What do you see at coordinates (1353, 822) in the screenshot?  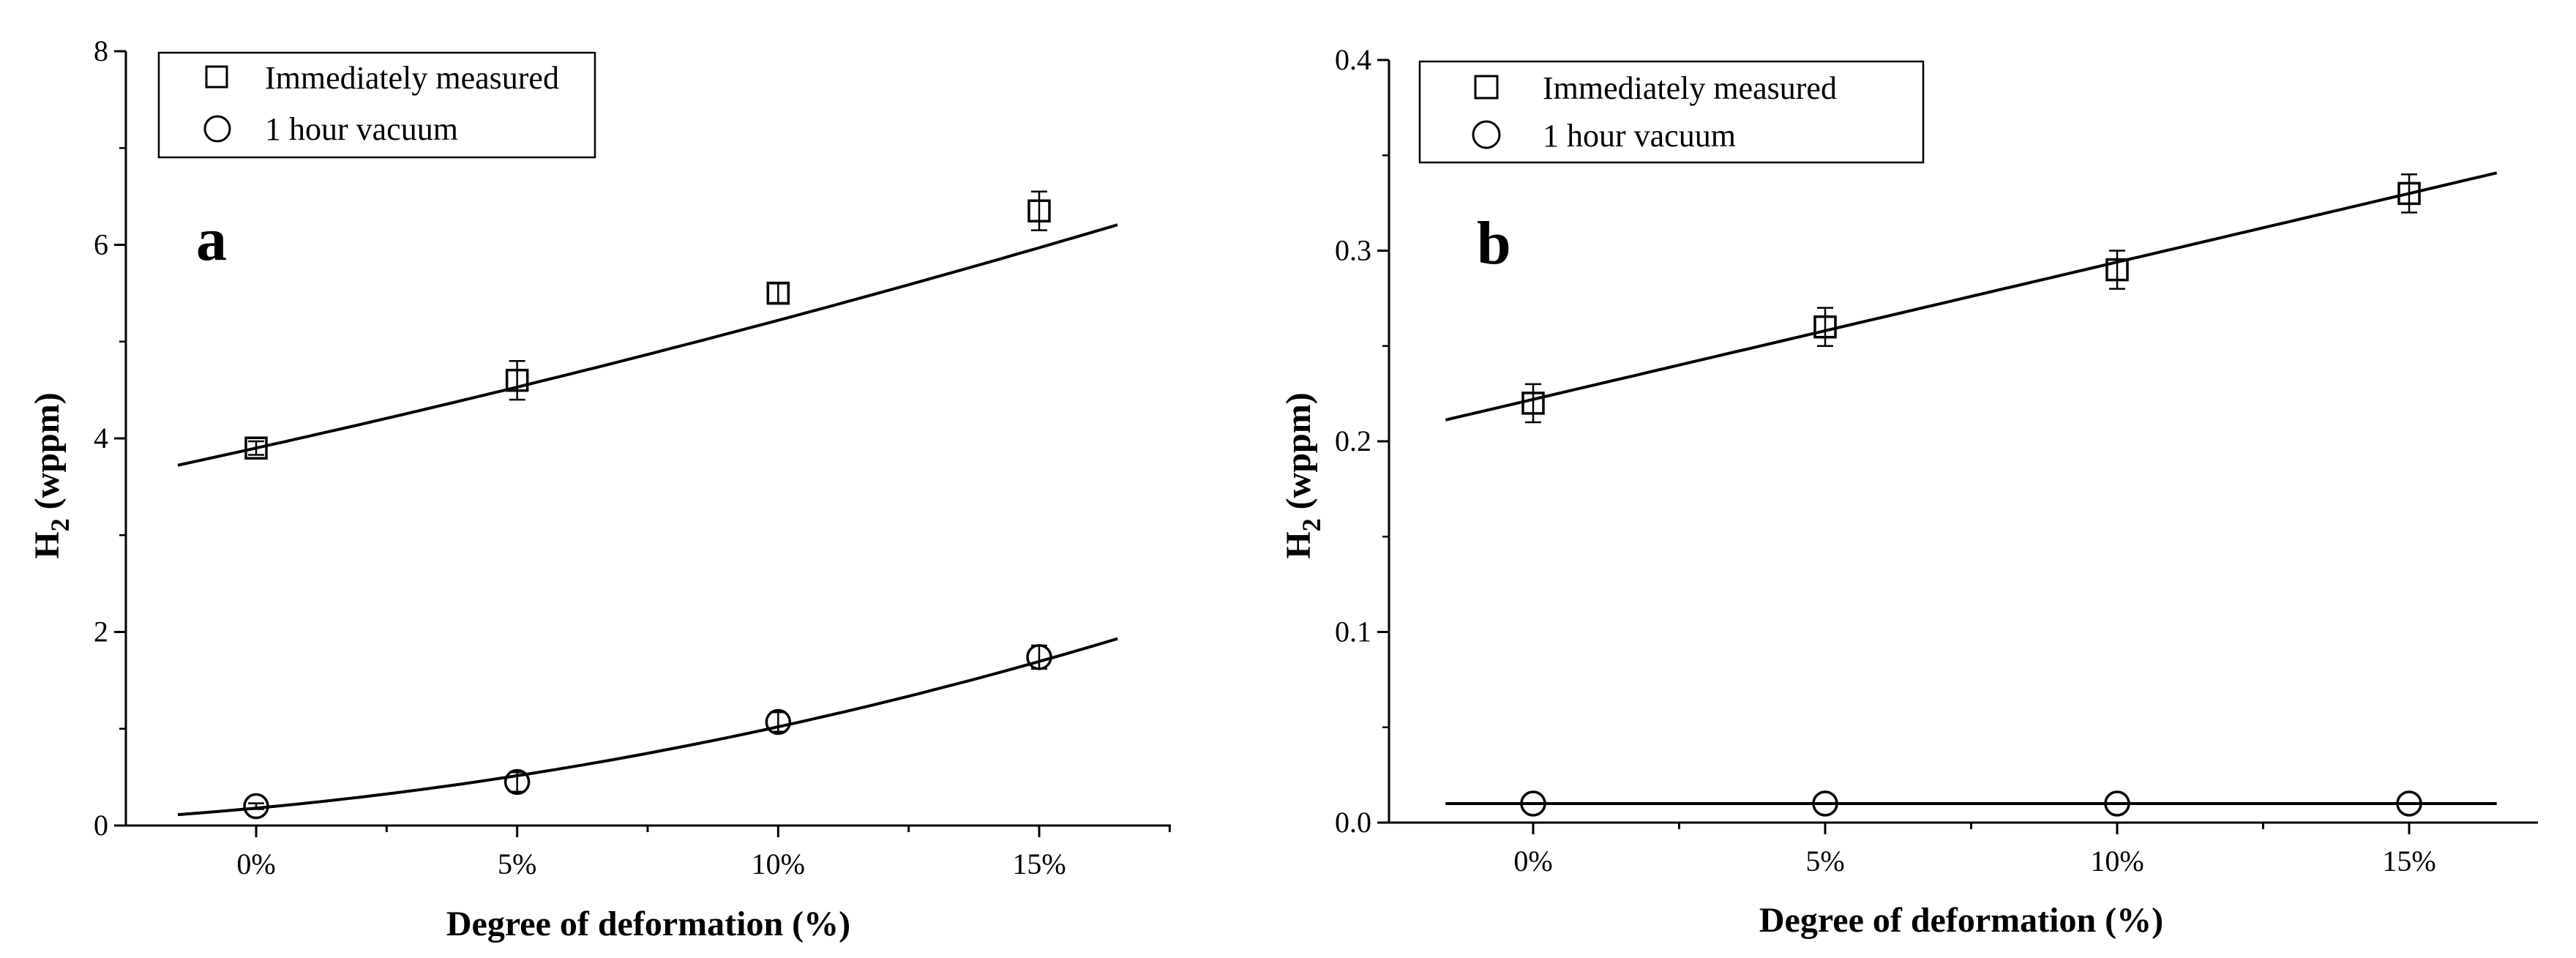 I see `y-tick-label: 0.0` at bounding box center [1353, 822].